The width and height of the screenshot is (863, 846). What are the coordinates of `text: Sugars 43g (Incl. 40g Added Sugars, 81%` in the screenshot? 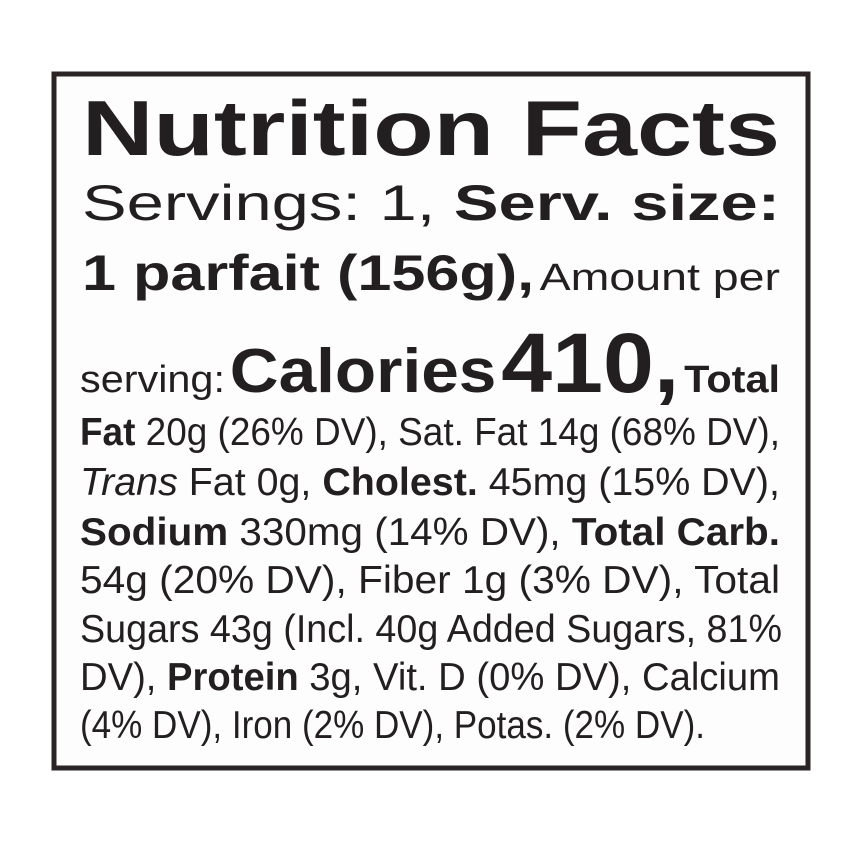 It's located at (431, 629).